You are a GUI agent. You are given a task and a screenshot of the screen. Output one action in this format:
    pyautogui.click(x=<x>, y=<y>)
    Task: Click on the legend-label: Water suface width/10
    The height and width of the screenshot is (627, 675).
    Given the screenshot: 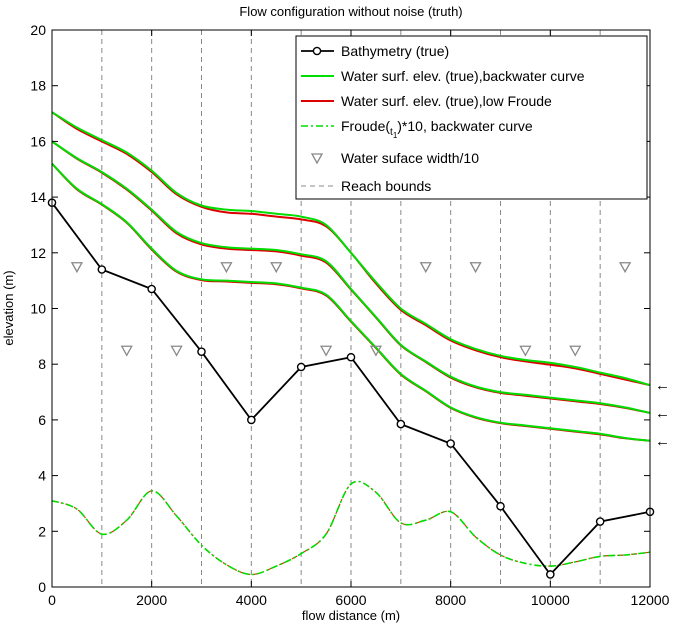 What is the action you would take?
    pyautogui.click(x=410, y=158)
    